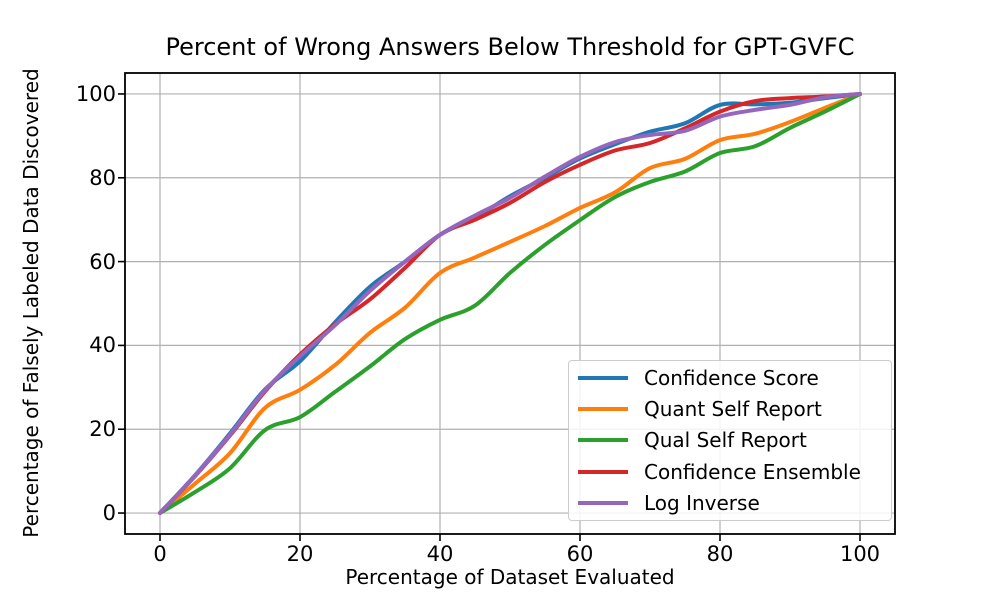 The height and width of the screenshot is (600, 1000). I want to click on x-tick-label: 100, so click(860, 554).